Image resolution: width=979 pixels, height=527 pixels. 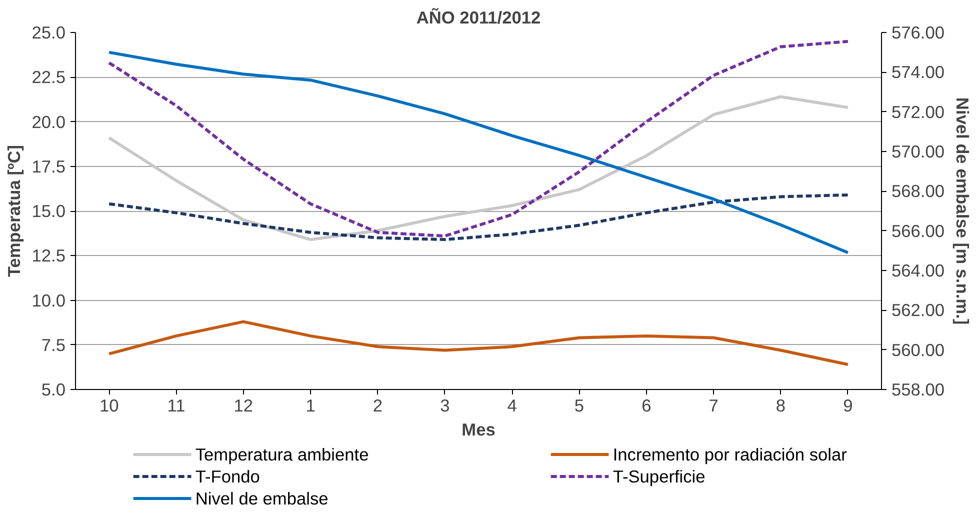 What do you see at coordinates (377, 406) in the screenshot?
I see `x-tick-label: 2` at bounding box center [377, 406].